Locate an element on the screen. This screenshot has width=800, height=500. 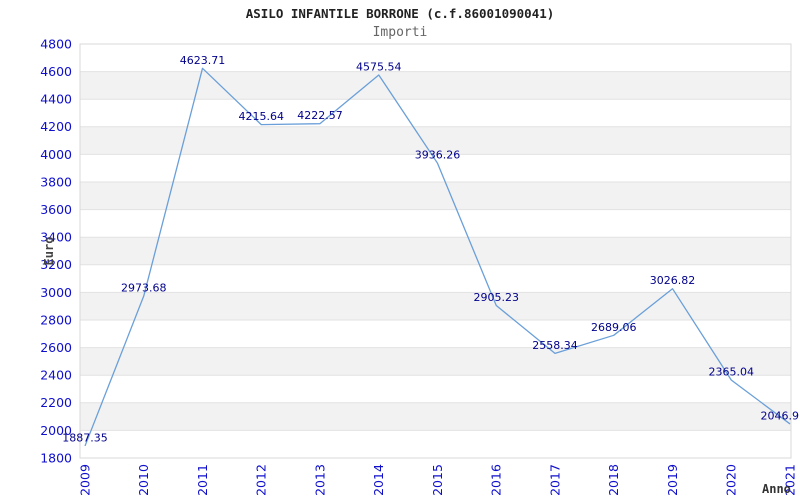
point-value-label: 3936.26 is located at coordinates (438, 155).